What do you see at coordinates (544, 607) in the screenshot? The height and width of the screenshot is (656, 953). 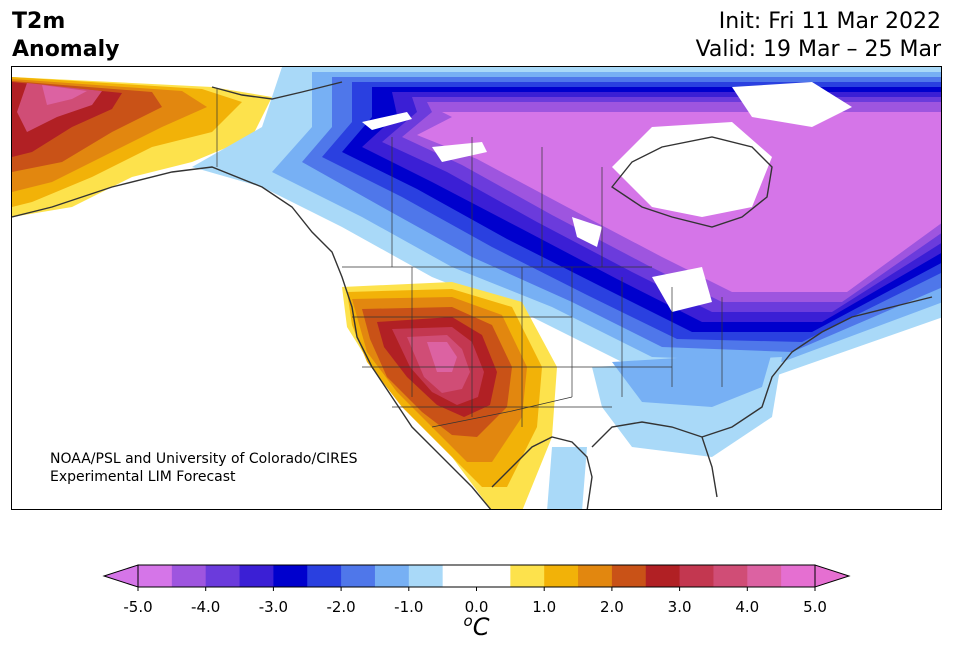 I see `colorbar-tick-label: 1.0` at bounding box center [544, 607].